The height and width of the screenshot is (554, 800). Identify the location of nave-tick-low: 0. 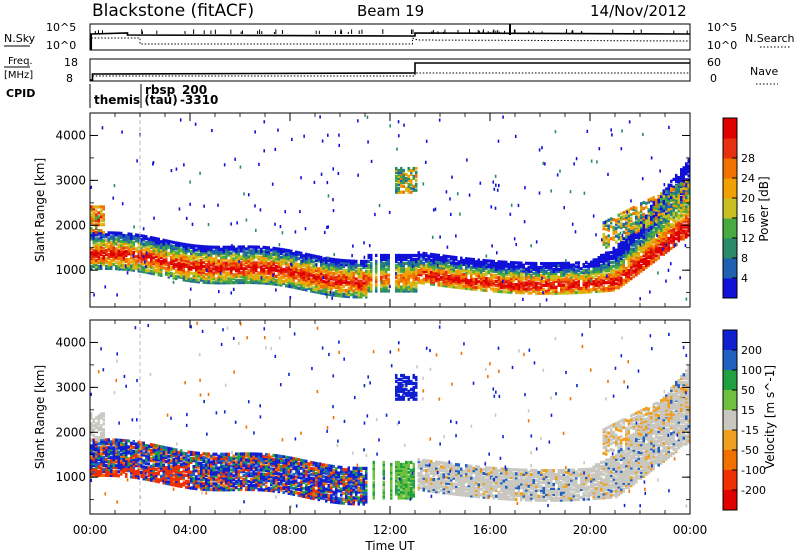
(713, 78).